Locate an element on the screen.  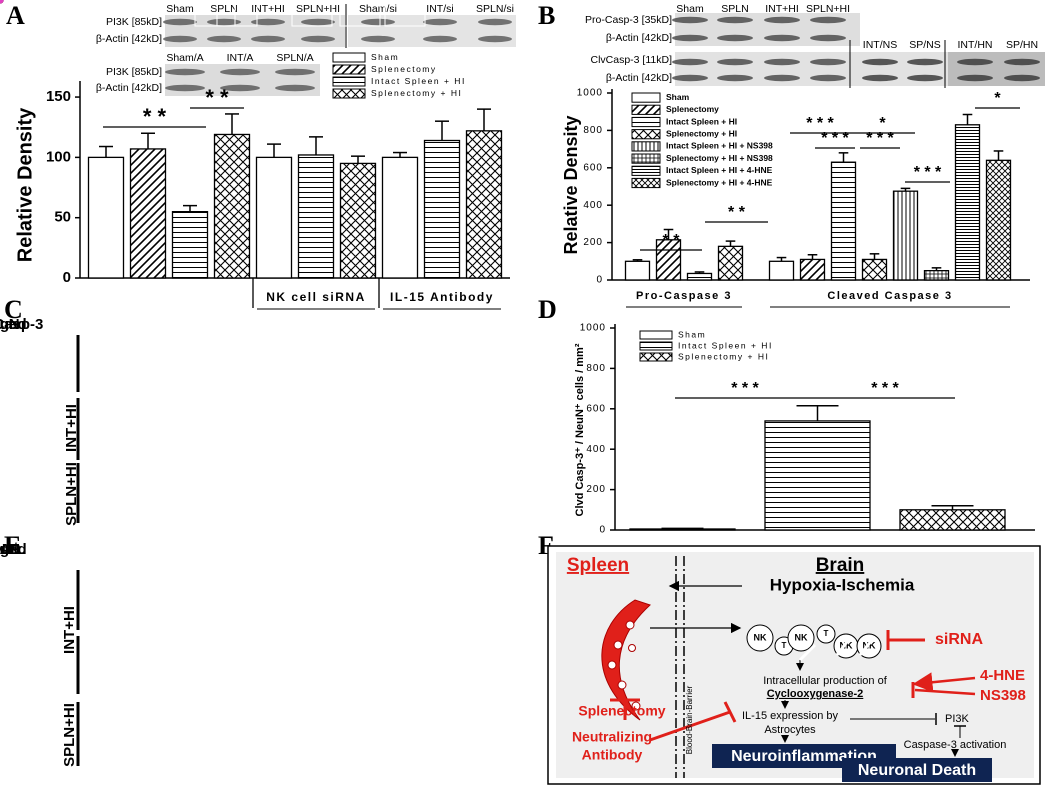
panel-label: D is located at coordinates (547, 309).